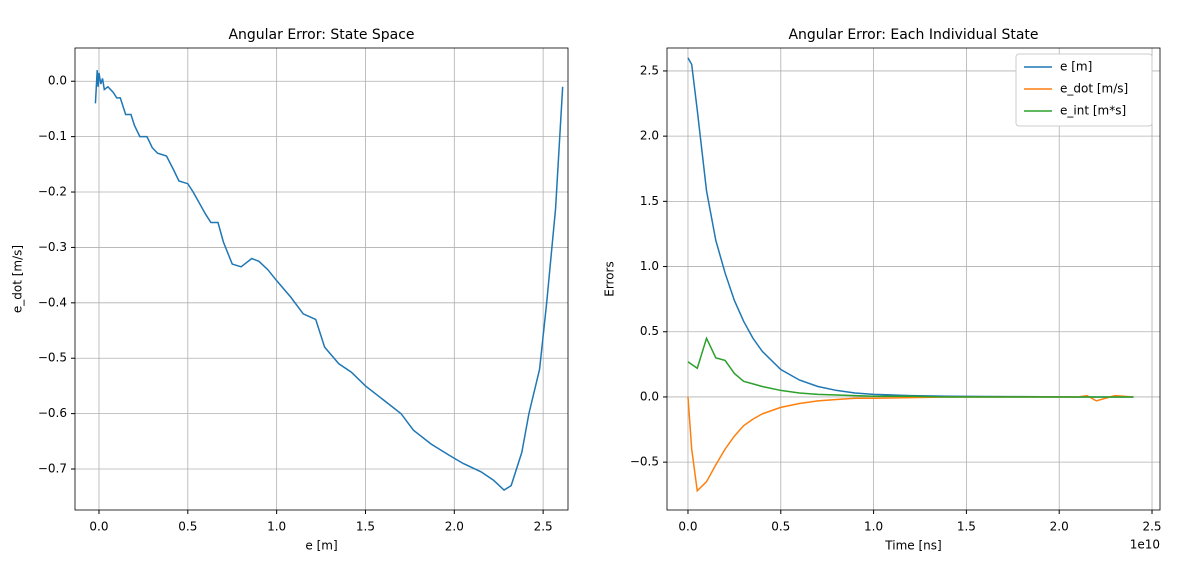 This screenshot has height=563, width=1204. Describe the element at coordinates (649, 266) in the screenshot. I see `y-tick-label: 1.0` at that location.